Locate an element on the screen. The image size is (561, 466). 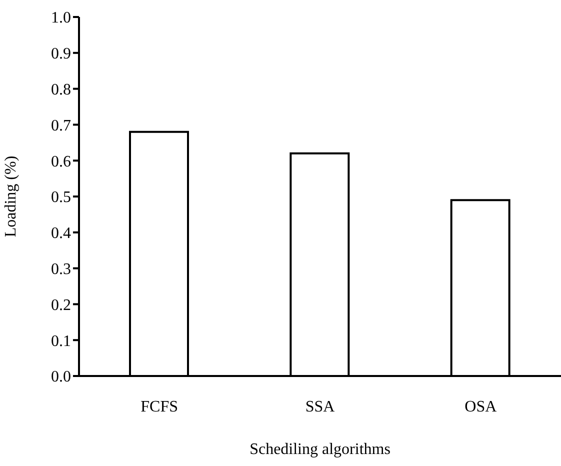
y-tick-label: 1.0 is located at coordinates (61, 18).